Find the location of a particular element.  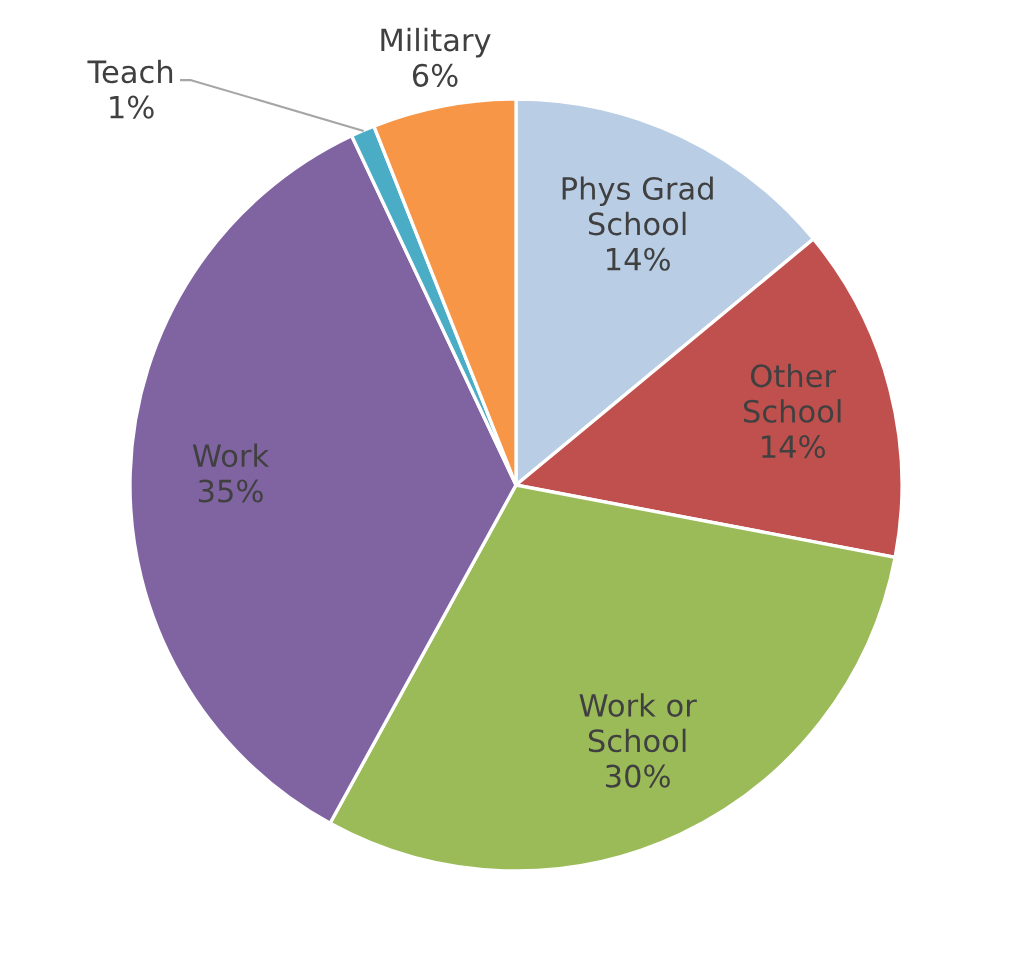

slice-label: Military is located at coordinates (436, 42).